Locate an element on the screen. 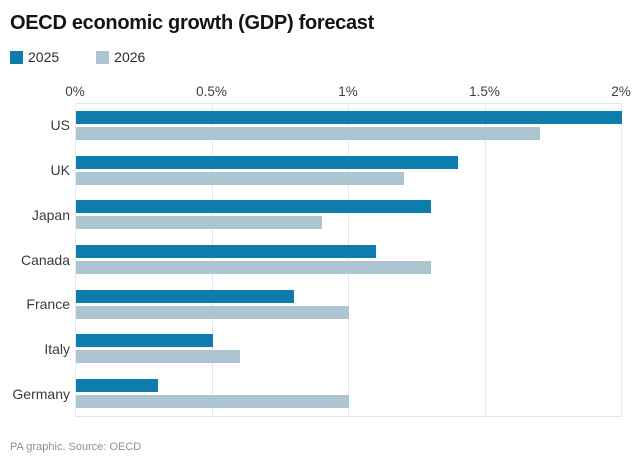  bar-canada-2026 is located at coordinates (253, 267).